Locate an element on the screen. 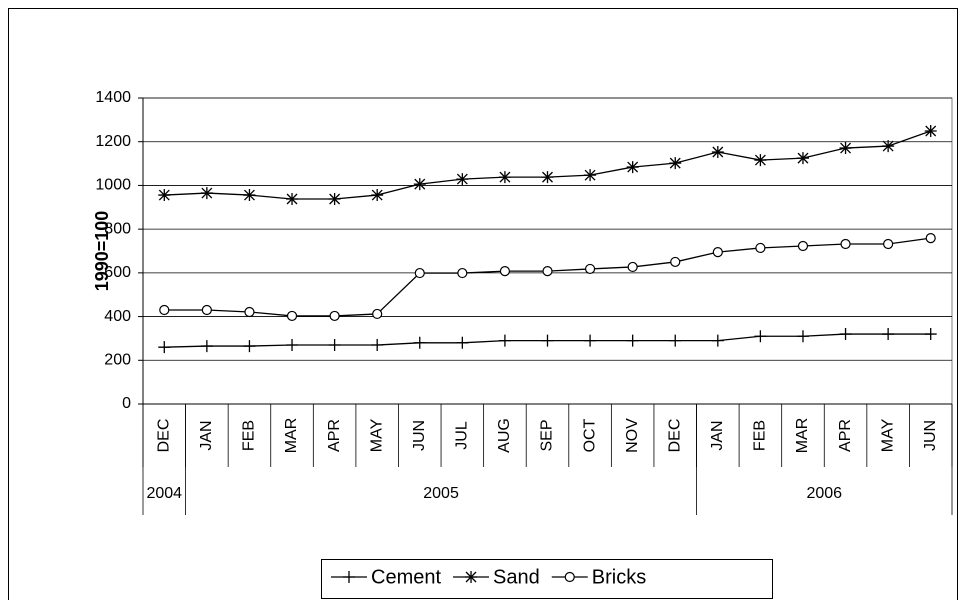 The image size is (959, 600). y-tick-label: 400 is located at coordinates (117, 316).